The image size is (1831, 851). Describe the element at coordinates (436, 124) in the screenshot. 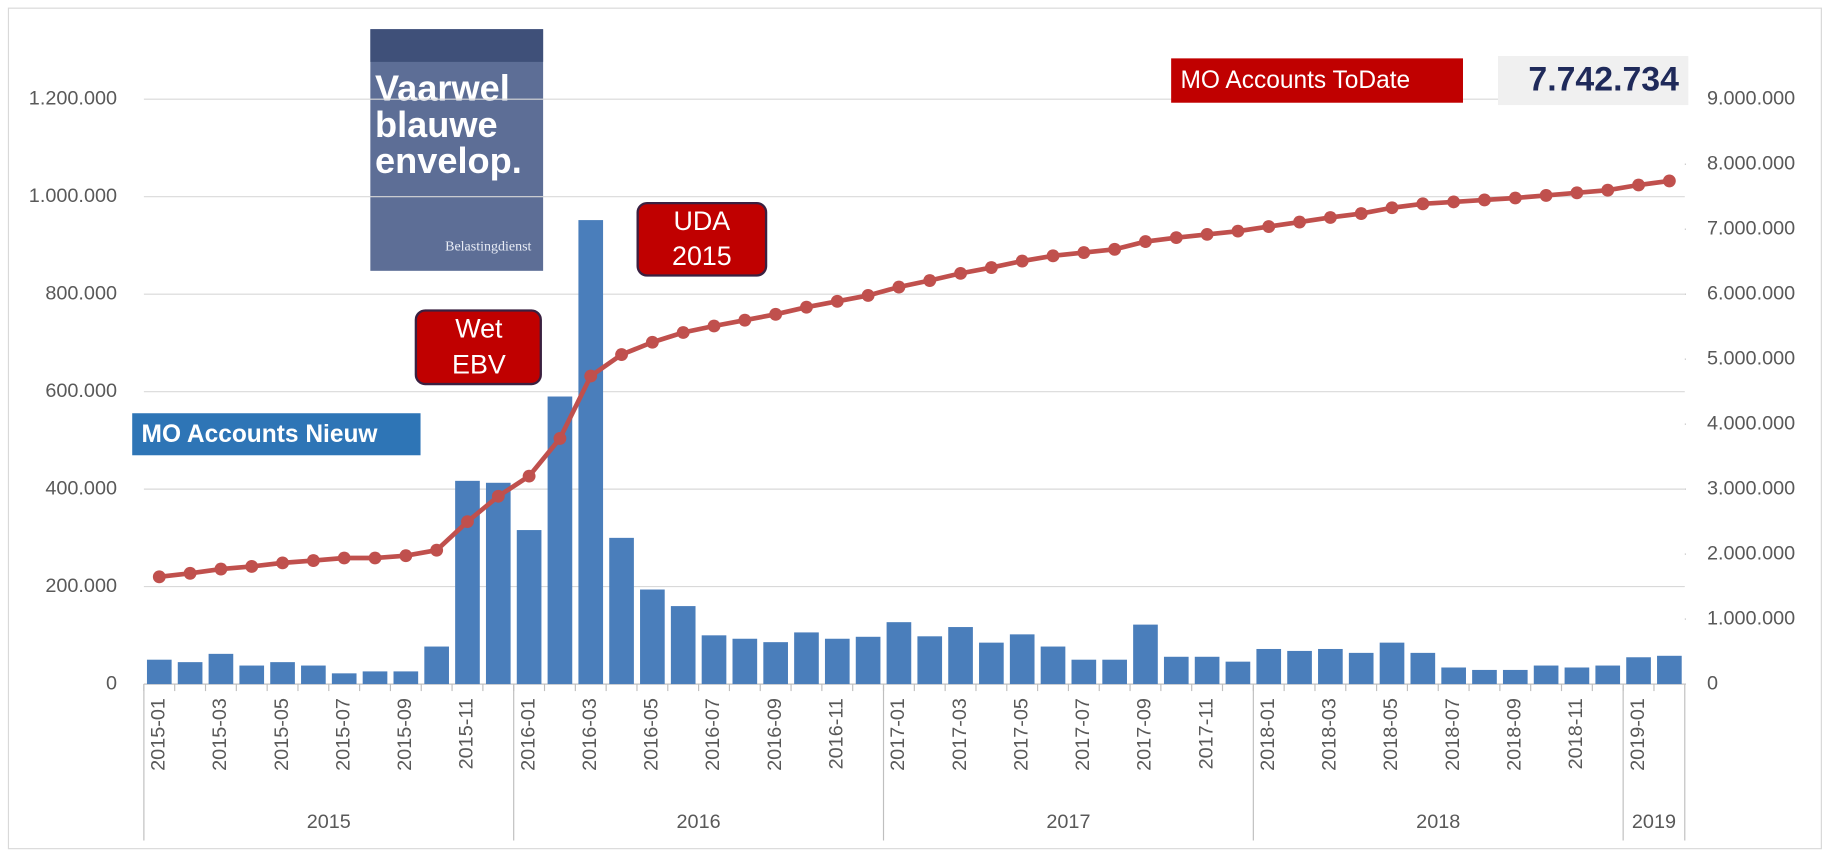

I see `poster-title: blauwe` at that location.